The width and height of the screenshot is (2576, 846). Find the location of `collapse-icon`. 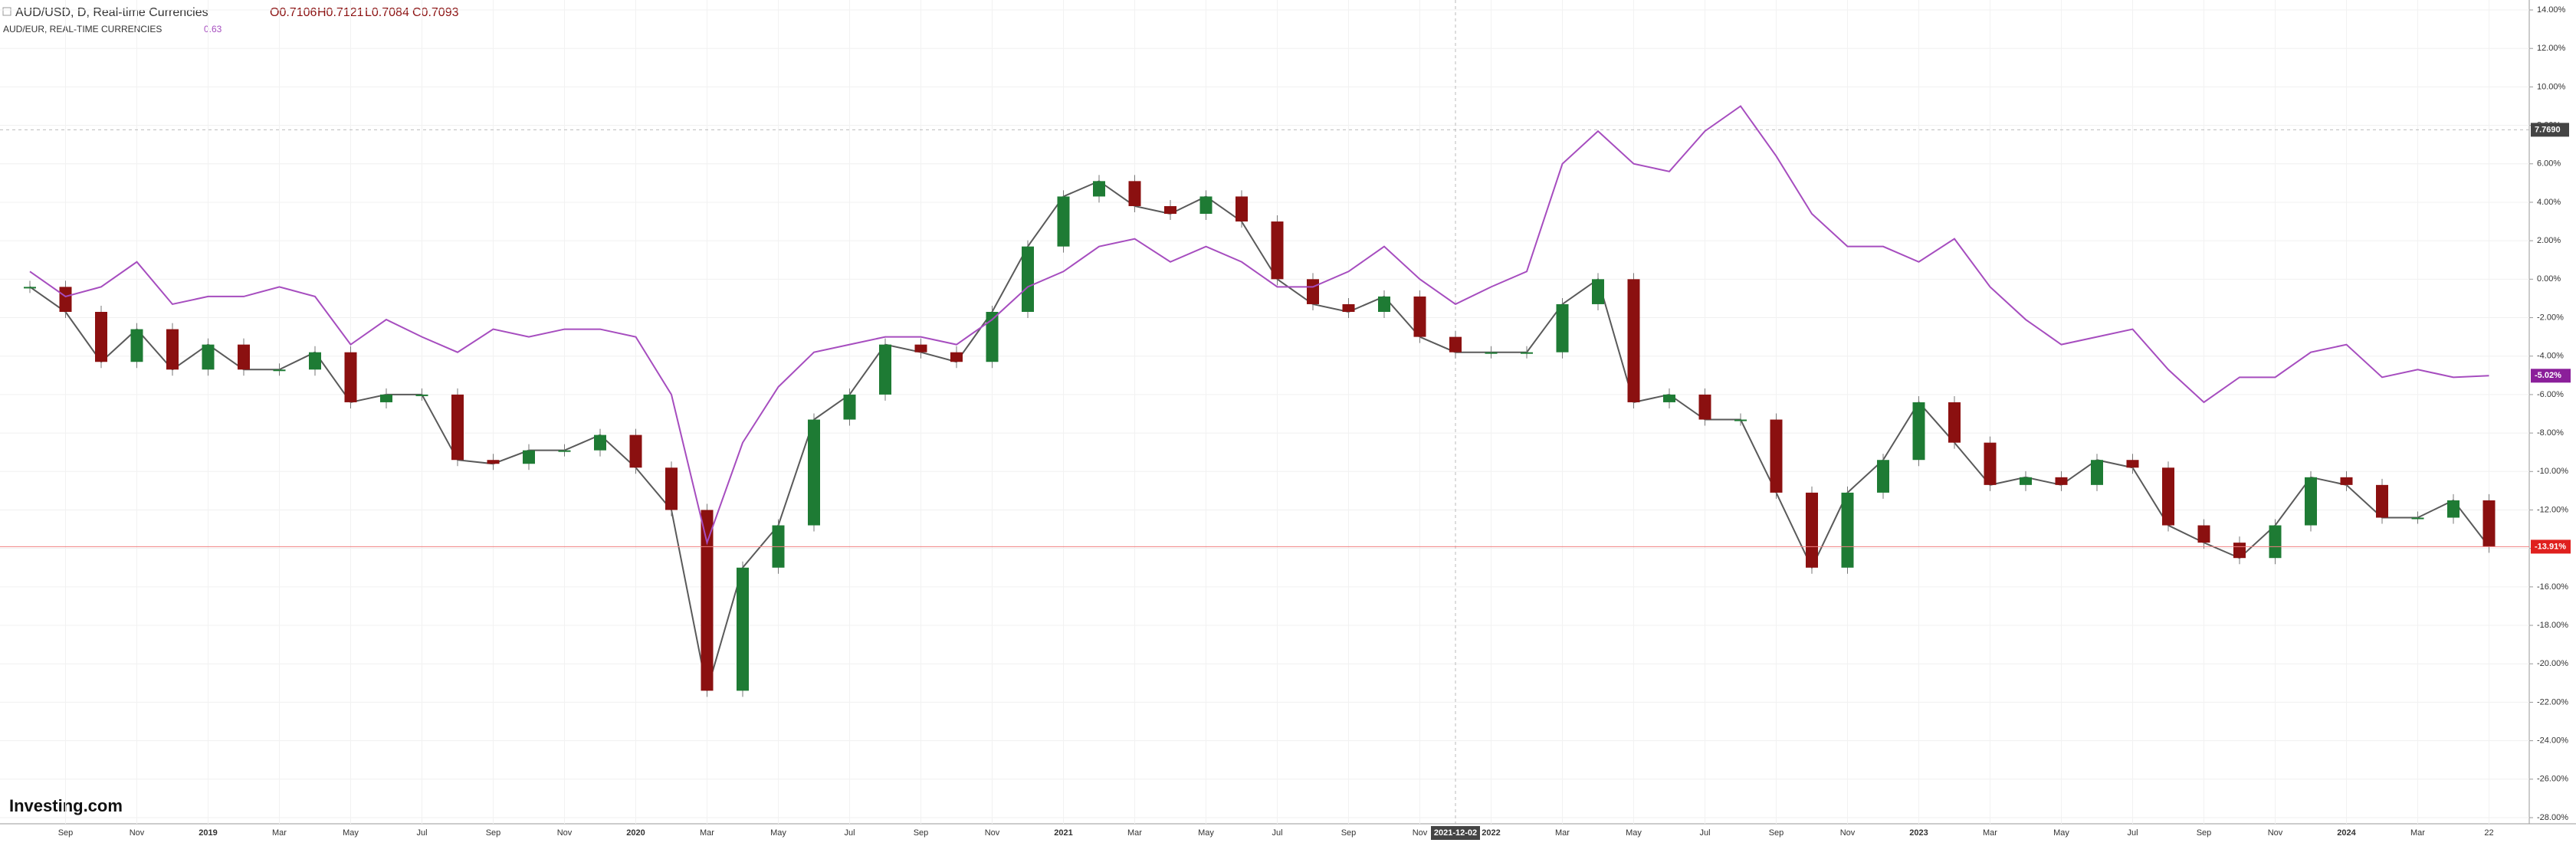

collapse-icon is located at coordinates (6, 11).